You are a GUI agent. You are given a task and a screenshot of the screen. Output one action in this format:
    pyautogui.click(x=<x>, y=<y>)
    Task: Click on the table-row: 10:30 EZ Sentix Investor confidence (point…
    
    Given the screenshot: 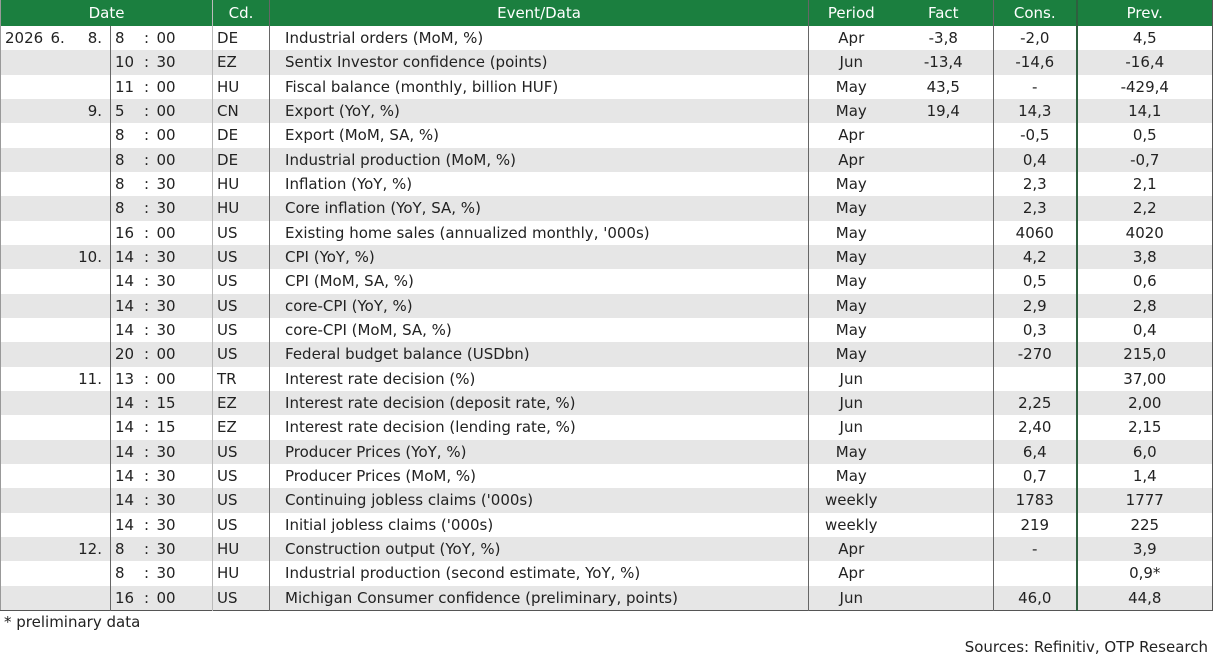 What is the action you would take?
    pyautogui.click(x=606, y=62)
    